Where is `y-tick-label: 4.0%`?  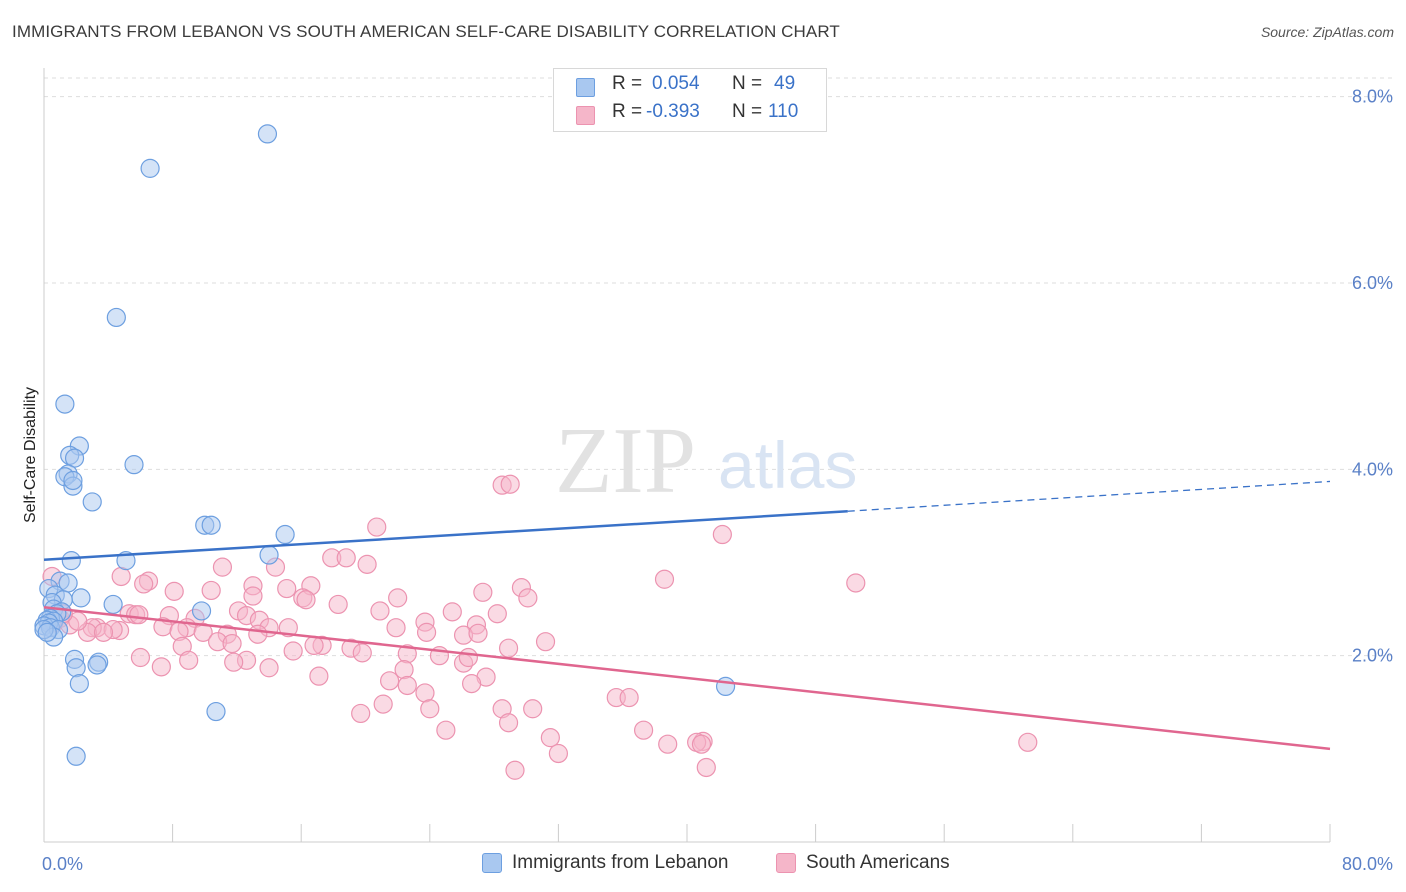
y-tick-label: 4.0% is located at coordinates (1372, 469).